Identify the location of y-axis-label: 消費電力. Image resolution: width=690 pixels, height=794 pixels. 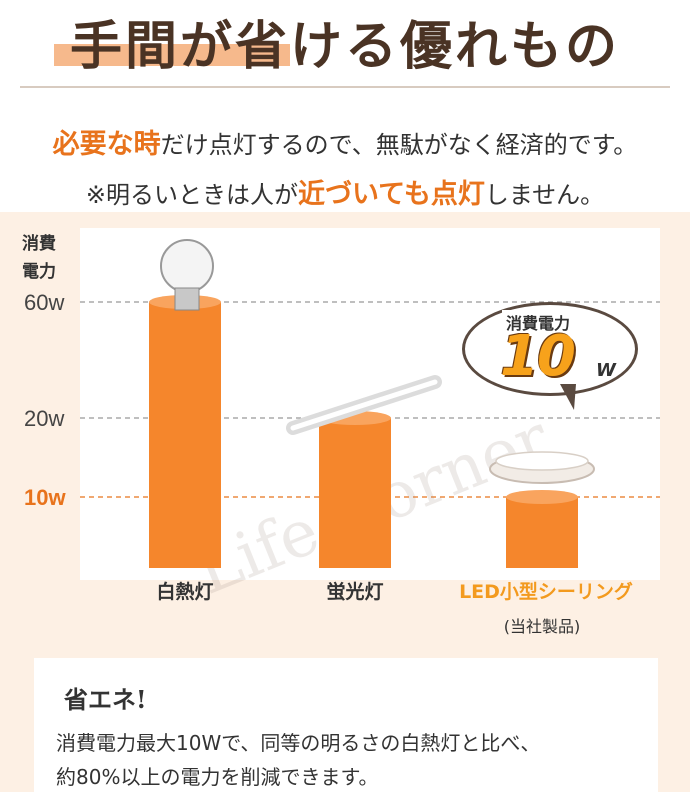
(39, 258).